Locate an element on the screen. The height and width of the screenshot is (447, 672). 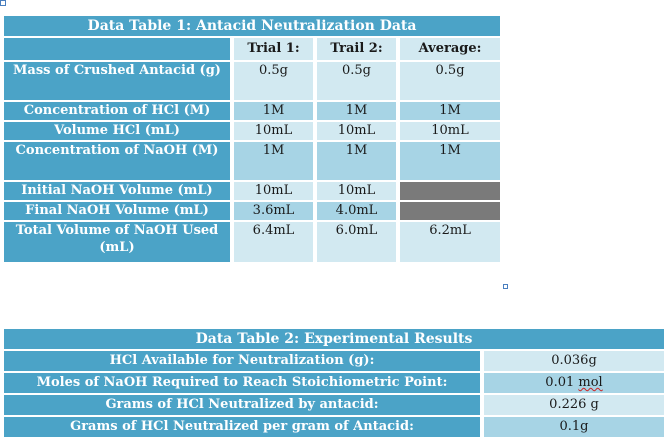
cell-hcl-available: 0.036g is located at coordinates (574, 361).